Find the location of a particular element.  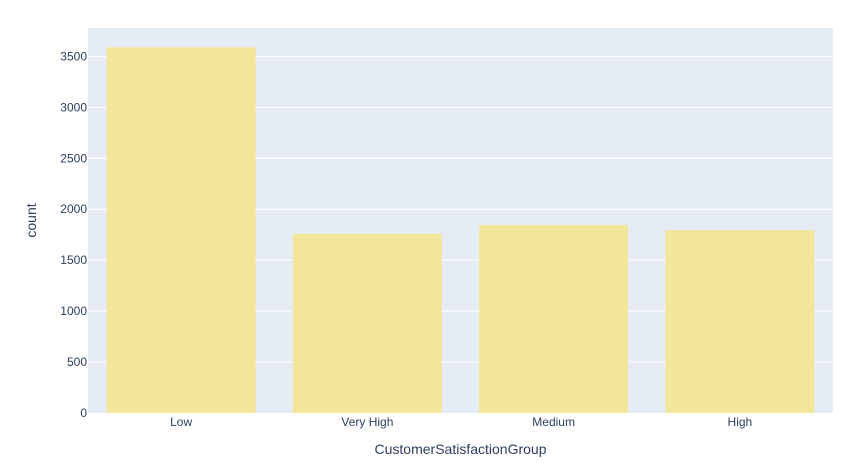

x-tick-label: Low is located at coordinates (181, 422).